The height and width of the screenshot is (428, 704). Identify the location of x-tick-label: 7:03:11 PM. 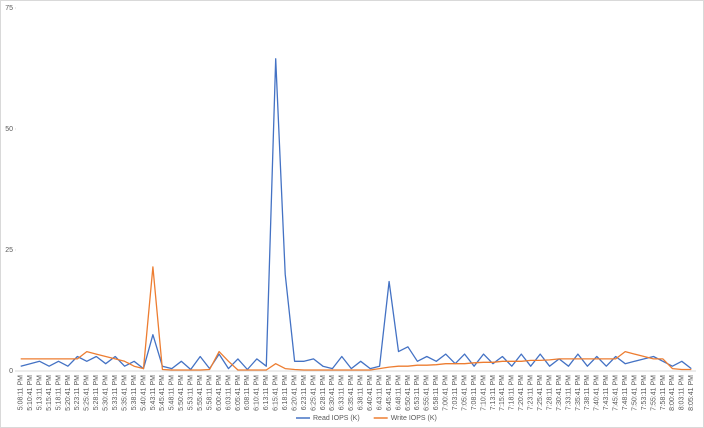
(455, 392).